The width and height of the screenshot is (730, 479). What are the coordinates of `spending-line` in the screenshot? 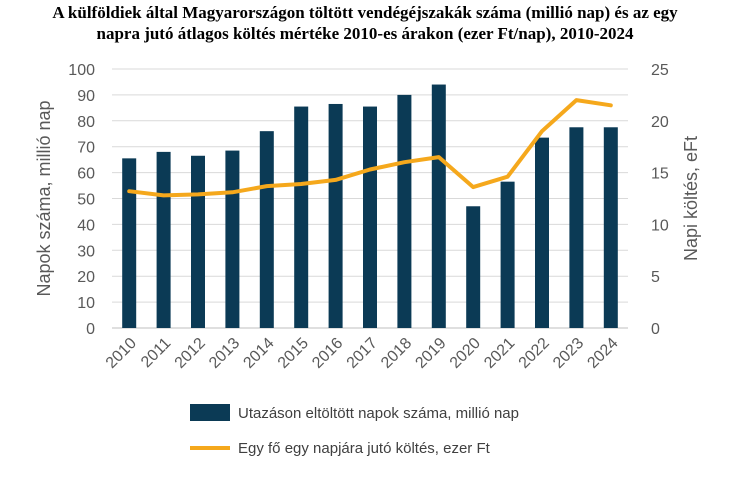 It's located at (370, 148).